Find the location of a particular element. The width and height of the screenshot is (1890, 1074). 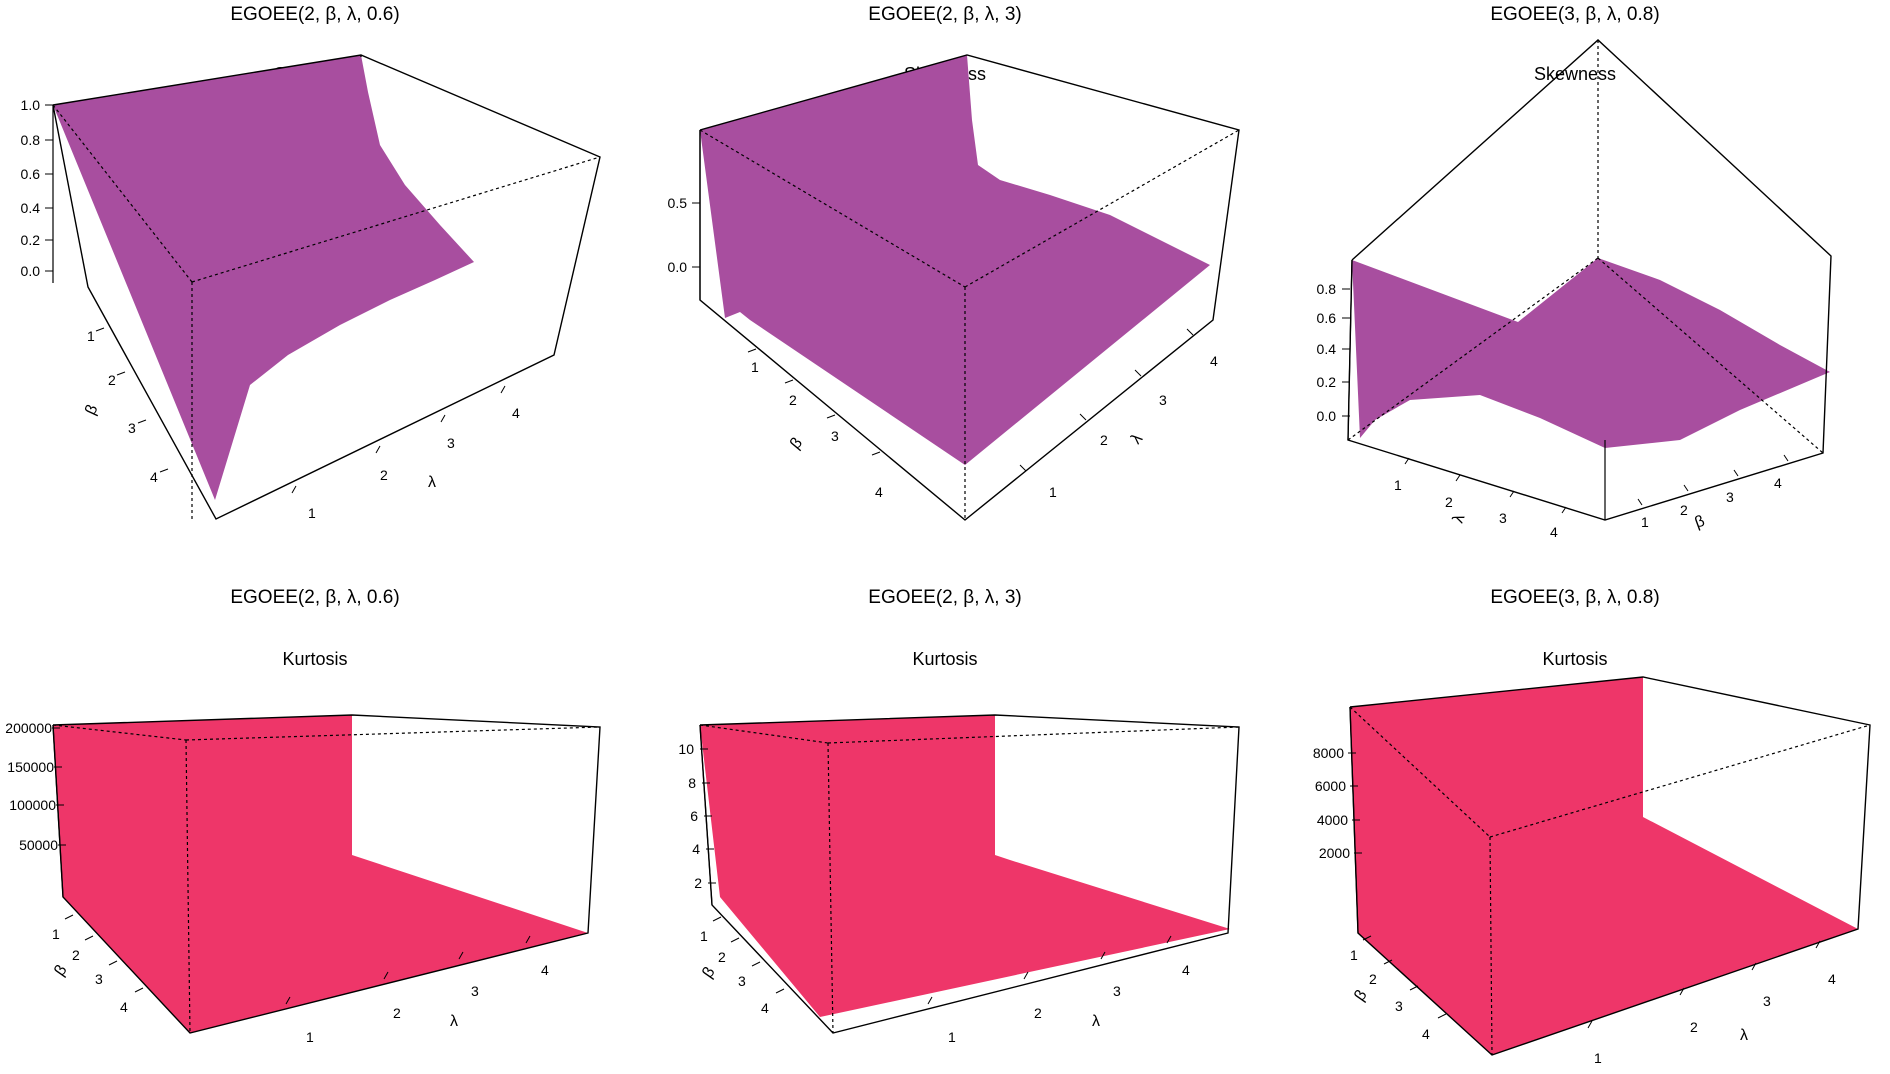

beta-axis: 1 2 3 4 β is located at coordinates (1713, 493).